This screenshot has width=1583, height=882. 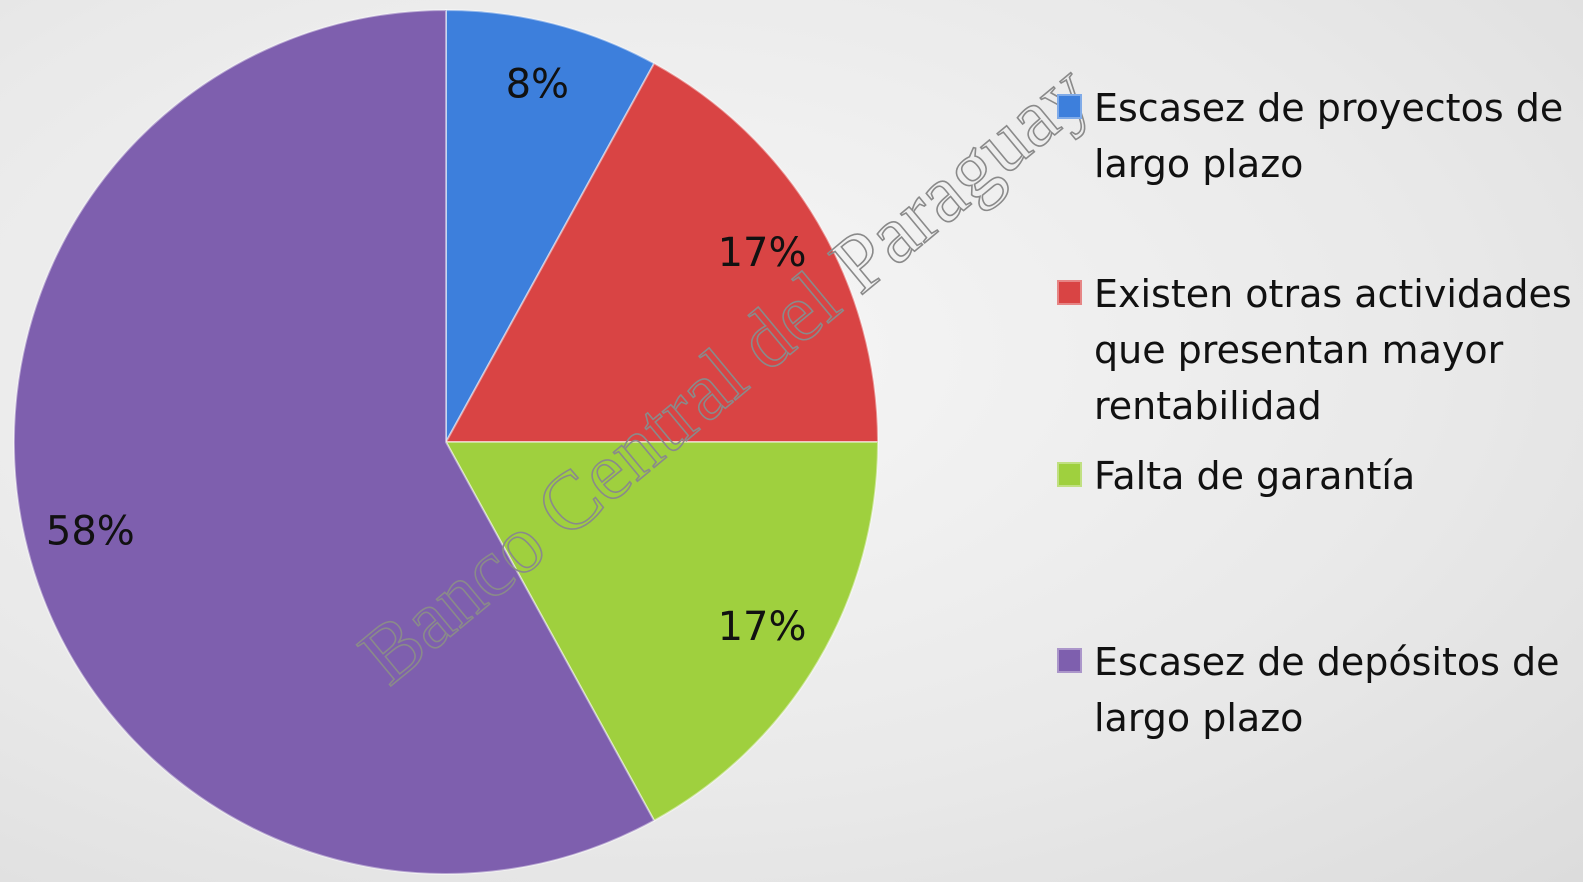 What do you see at coordinates (90, 531) in the screenshot?
I see `data-label: 58%` at bounding box center [90, 531].